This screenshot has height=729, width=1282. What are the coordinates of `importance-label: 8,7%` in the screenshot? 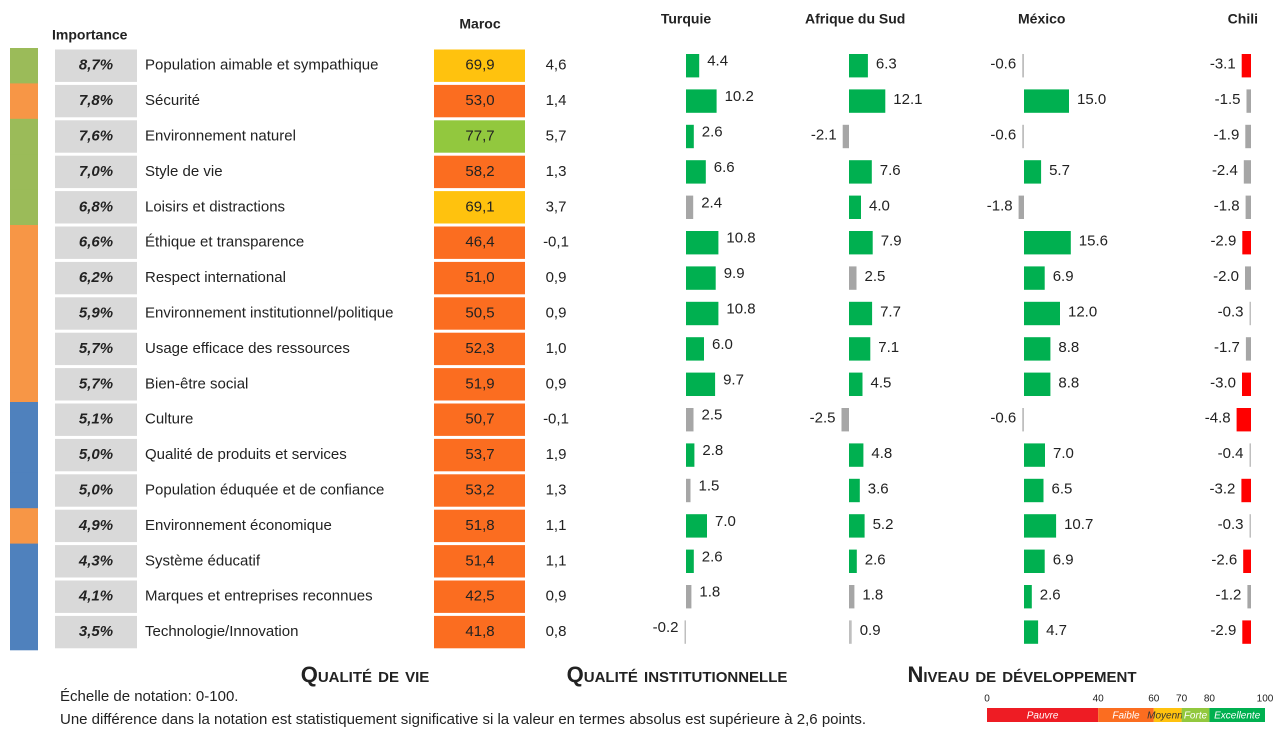 It's located at (96, 65).